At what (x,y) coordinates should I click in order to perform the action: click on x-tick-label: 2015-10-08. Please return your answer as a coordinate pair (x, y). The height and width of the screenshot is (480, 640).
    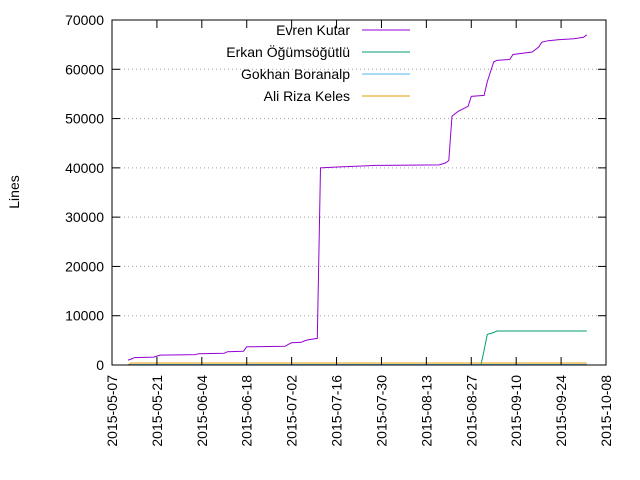
    Looking at the image, I should click on (606, 411).